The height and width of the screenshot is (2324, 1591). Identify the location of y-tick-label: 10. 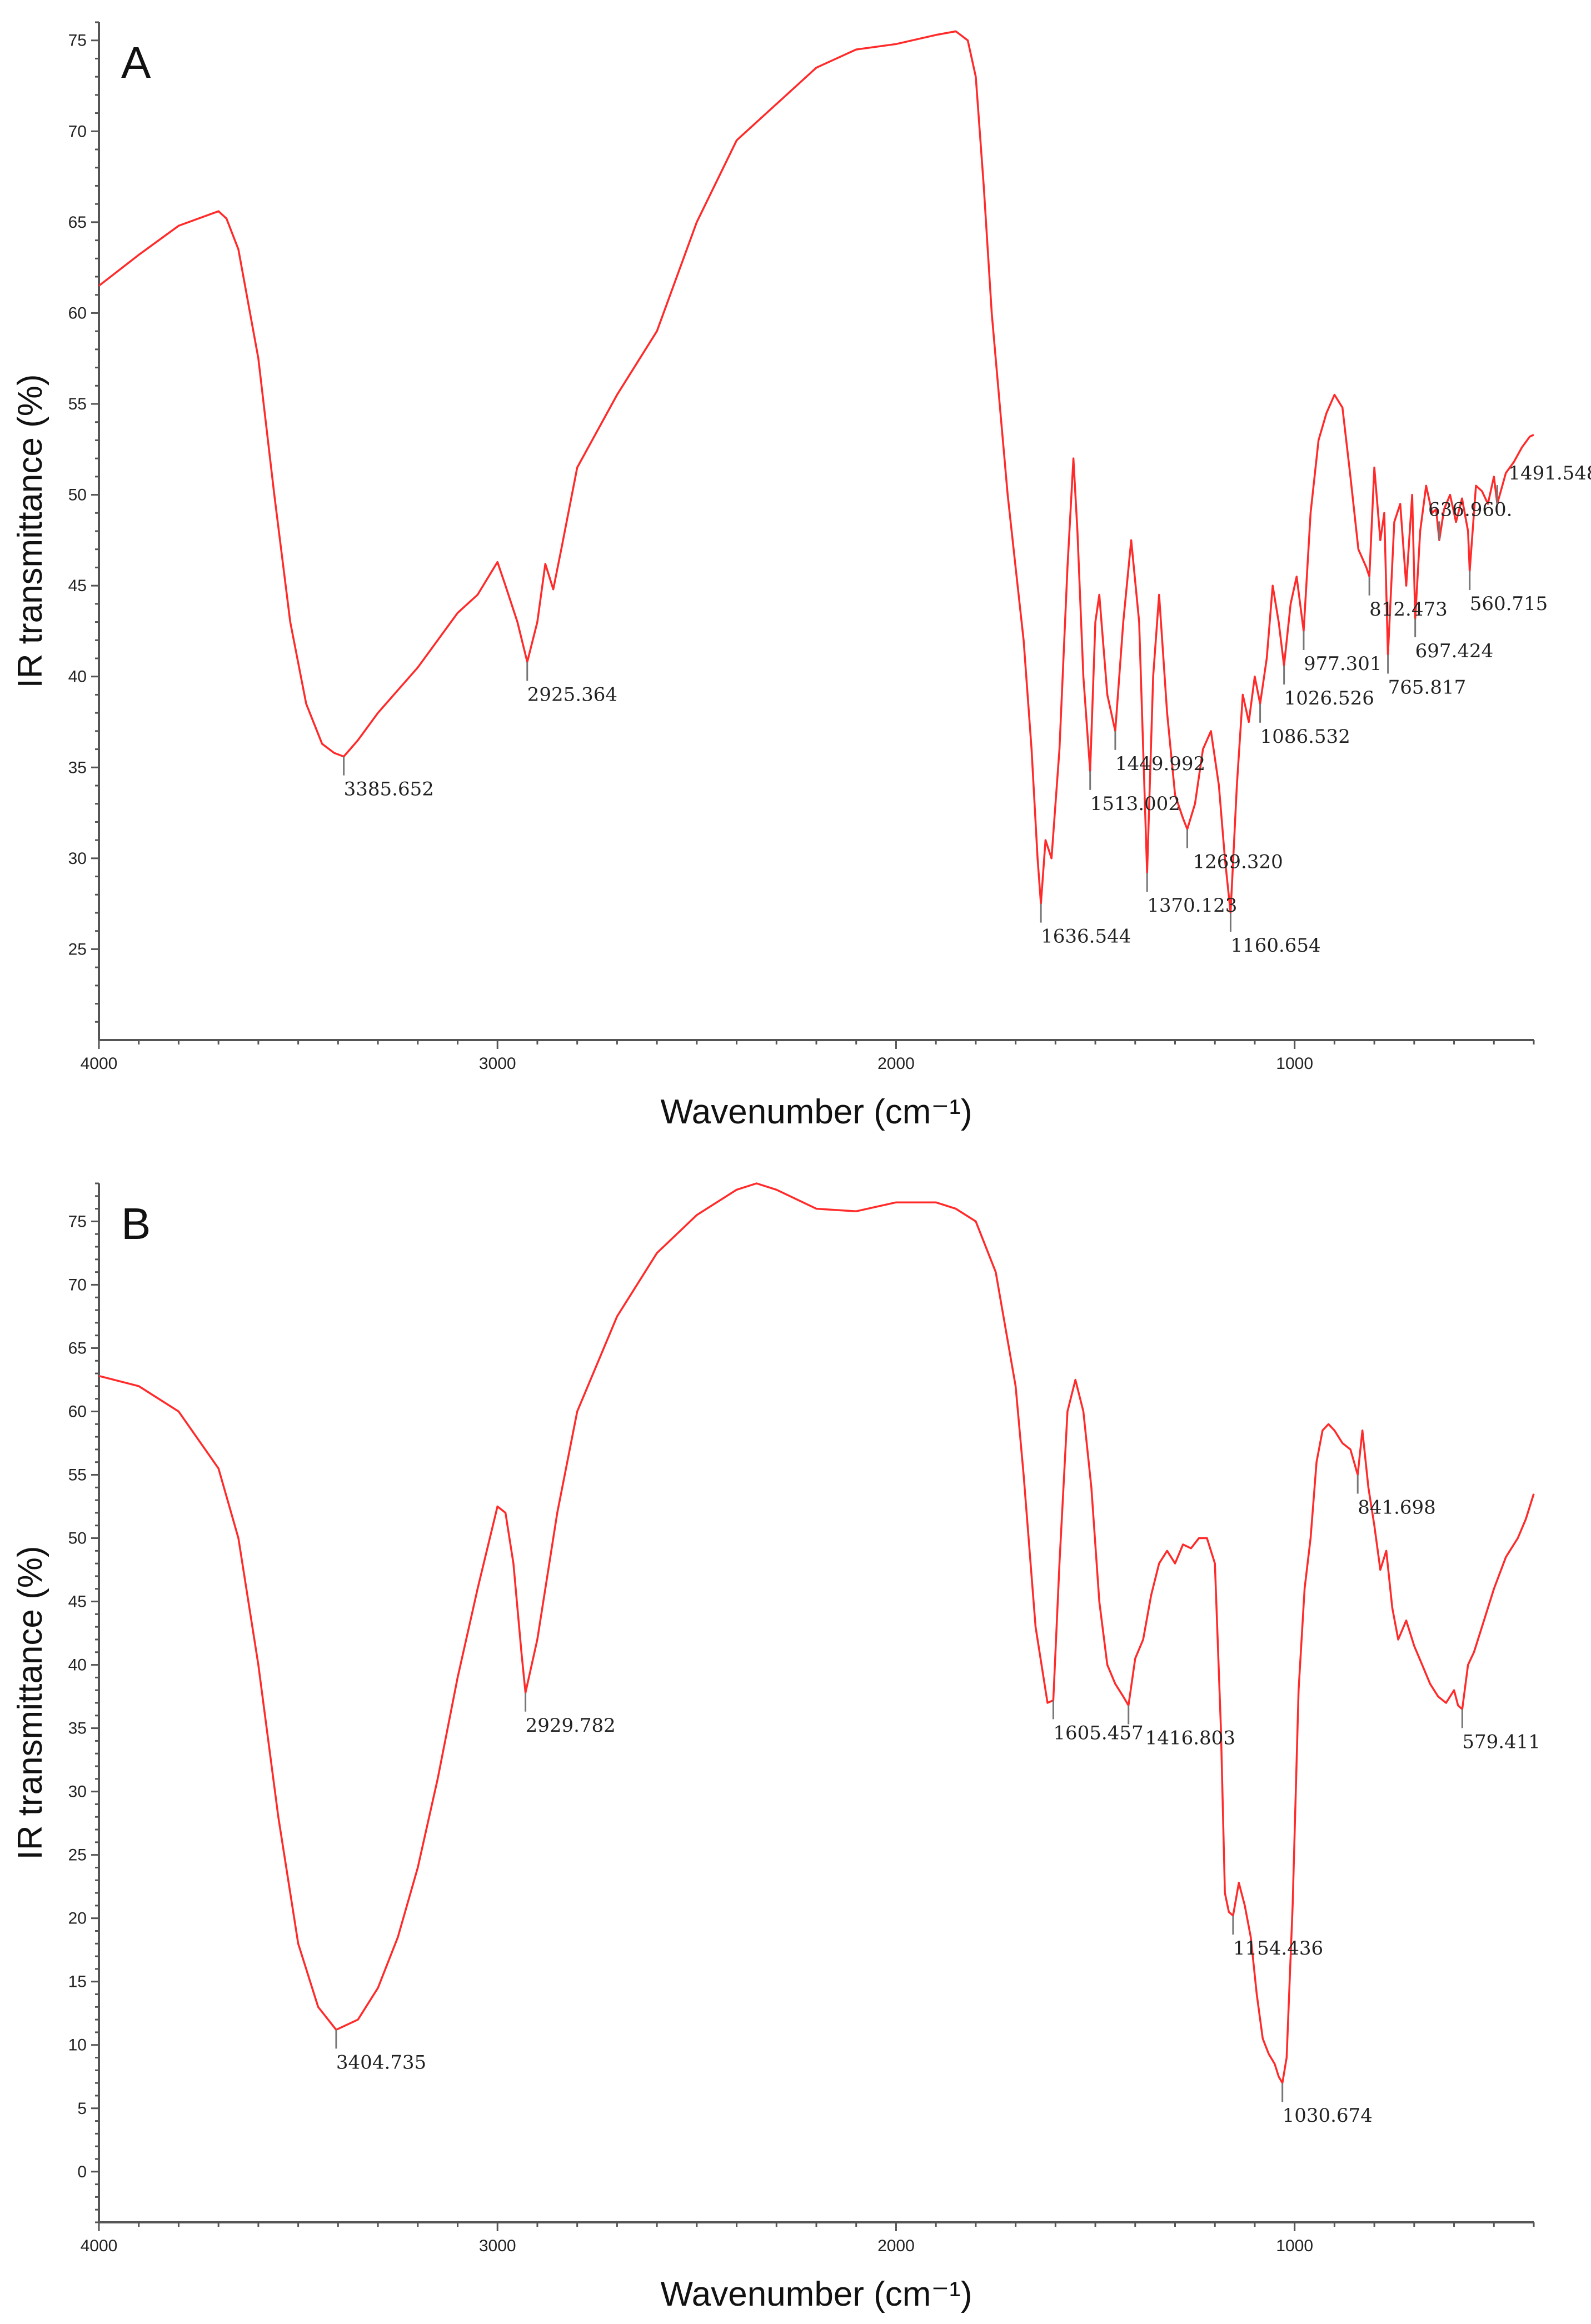
(77, 2045).